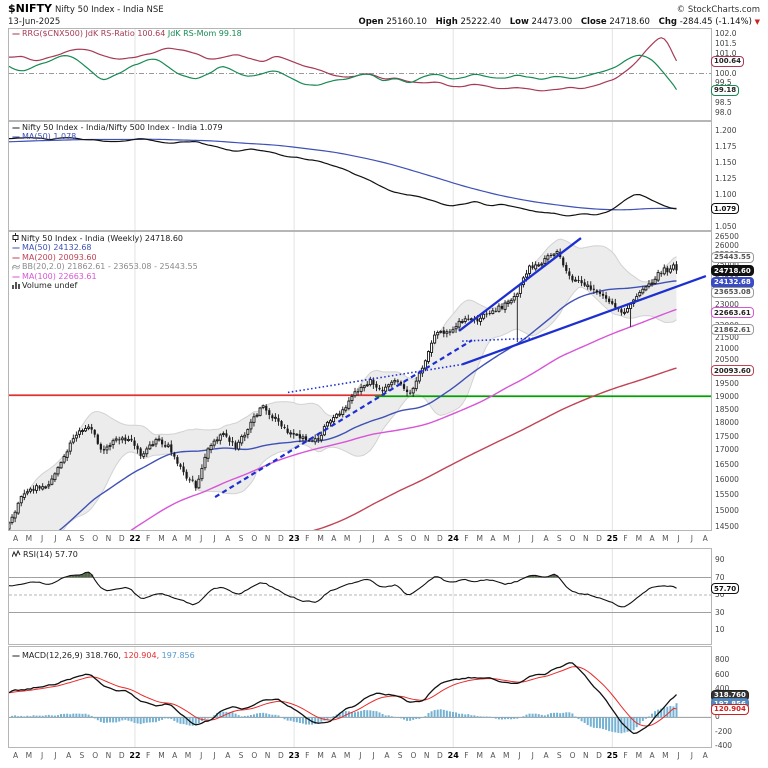 This screenshot has height=768, width=768. What do you see at coordinates (732, 257) in the screenshot?
I see `price-badge: 25443.55` at bounding box center [732, 257].